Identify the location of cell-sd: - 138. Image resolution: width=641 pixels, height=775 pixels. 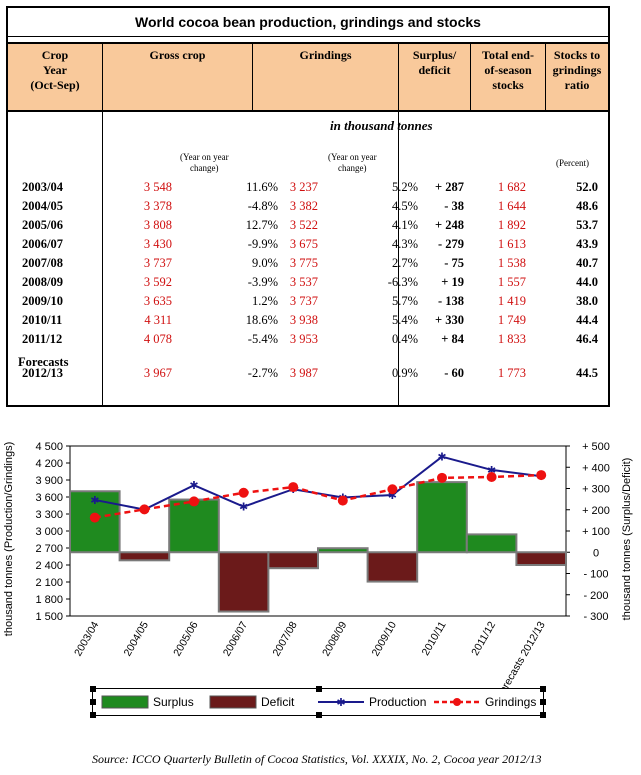
(450, 301).